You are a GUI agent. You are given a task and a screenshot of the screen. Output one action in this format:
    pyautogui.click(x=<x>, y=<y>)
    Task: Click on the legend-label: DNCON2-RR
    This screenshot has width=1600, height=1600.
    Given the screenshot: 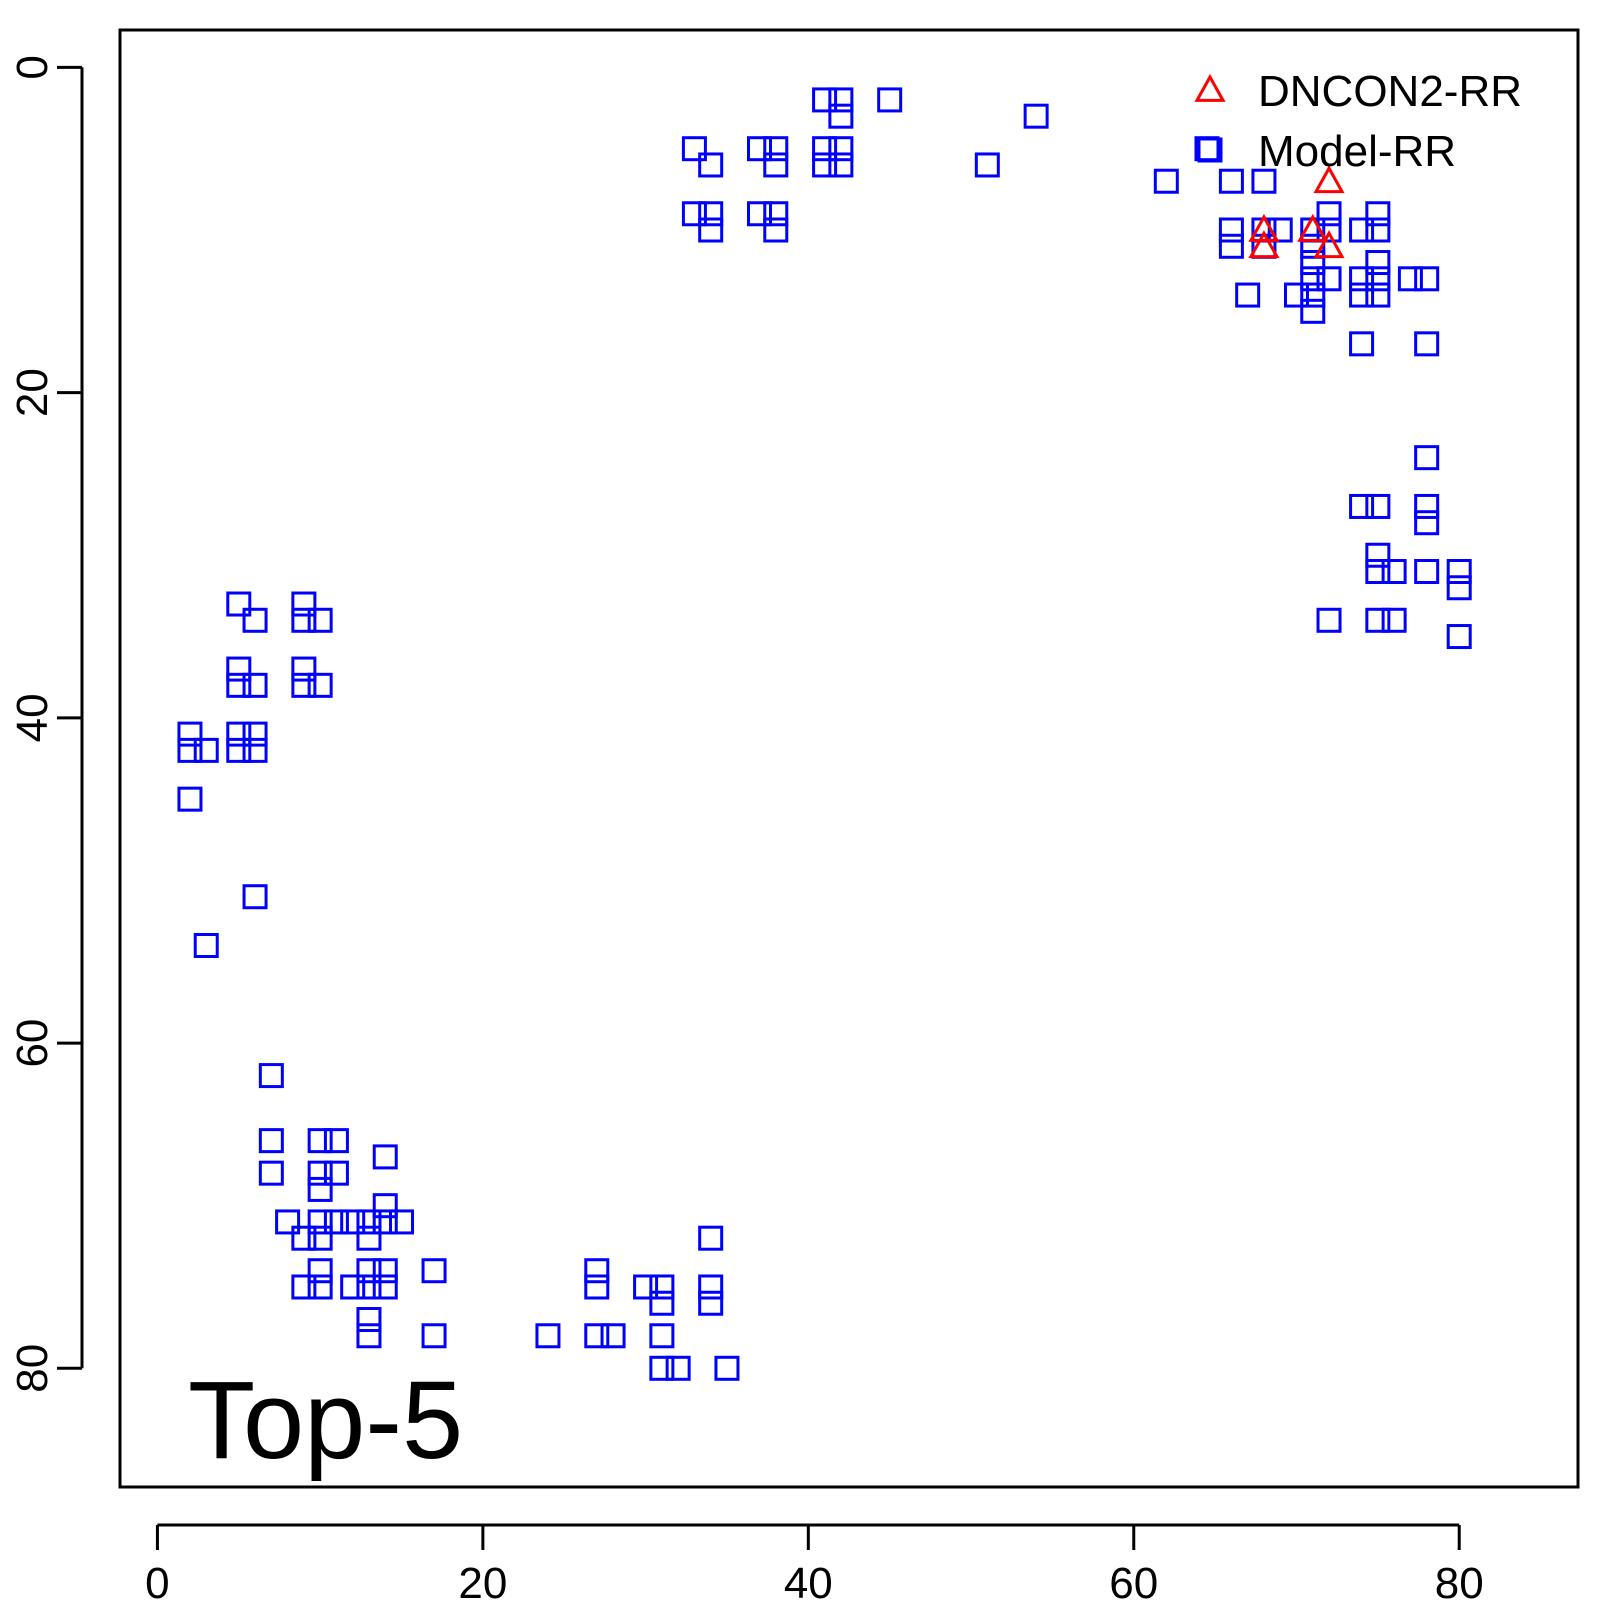 What is the action you would take?
    pyautogui.click(x=1390, y=91)
    